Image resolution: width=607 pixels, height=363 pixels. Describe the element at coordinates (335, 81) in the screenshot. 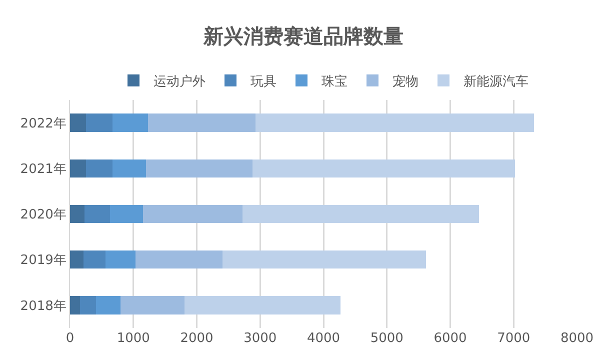

I see `legend-label: 珠宝` at that location.